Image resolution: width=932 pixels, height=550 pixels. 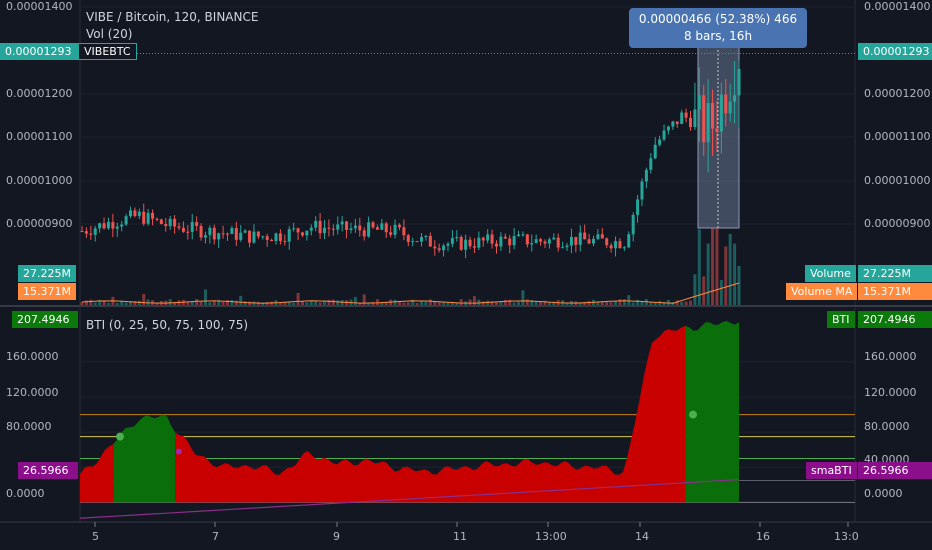 I want to click on time-label: 16, so click(x=763, y=536).